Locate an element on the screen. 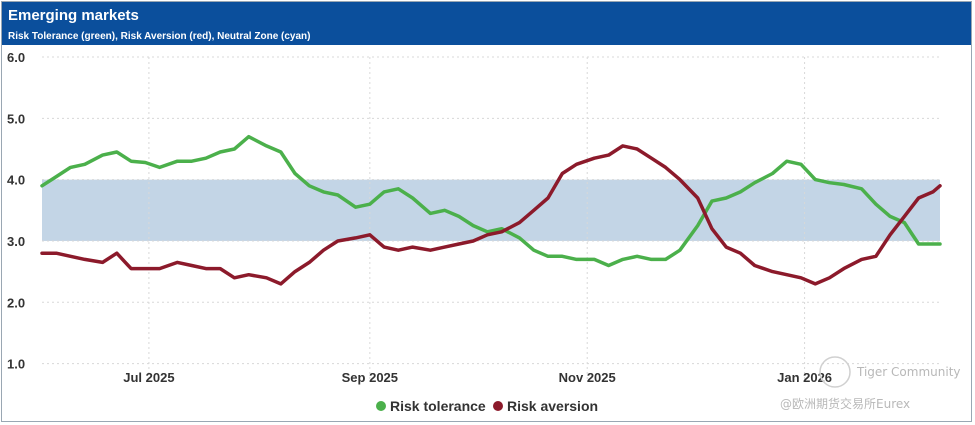 The height and width of the screenshot is (425, 975). legend-risk-aversion-label: Risk aversion is located at coordinates (552, 406).